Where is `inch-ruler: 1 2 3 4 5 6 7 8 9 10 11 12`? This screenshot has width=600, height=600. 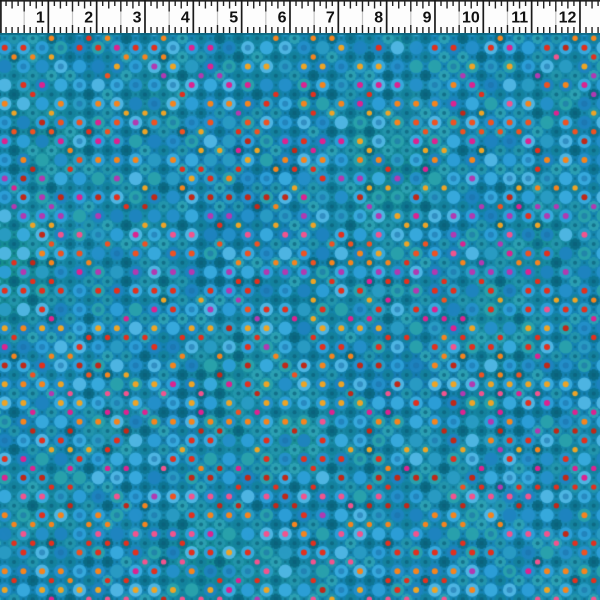 inch-ruler: 1 2 3 4 5 6 7 8 9 10 11 12 is located at coordinates (300, 16).